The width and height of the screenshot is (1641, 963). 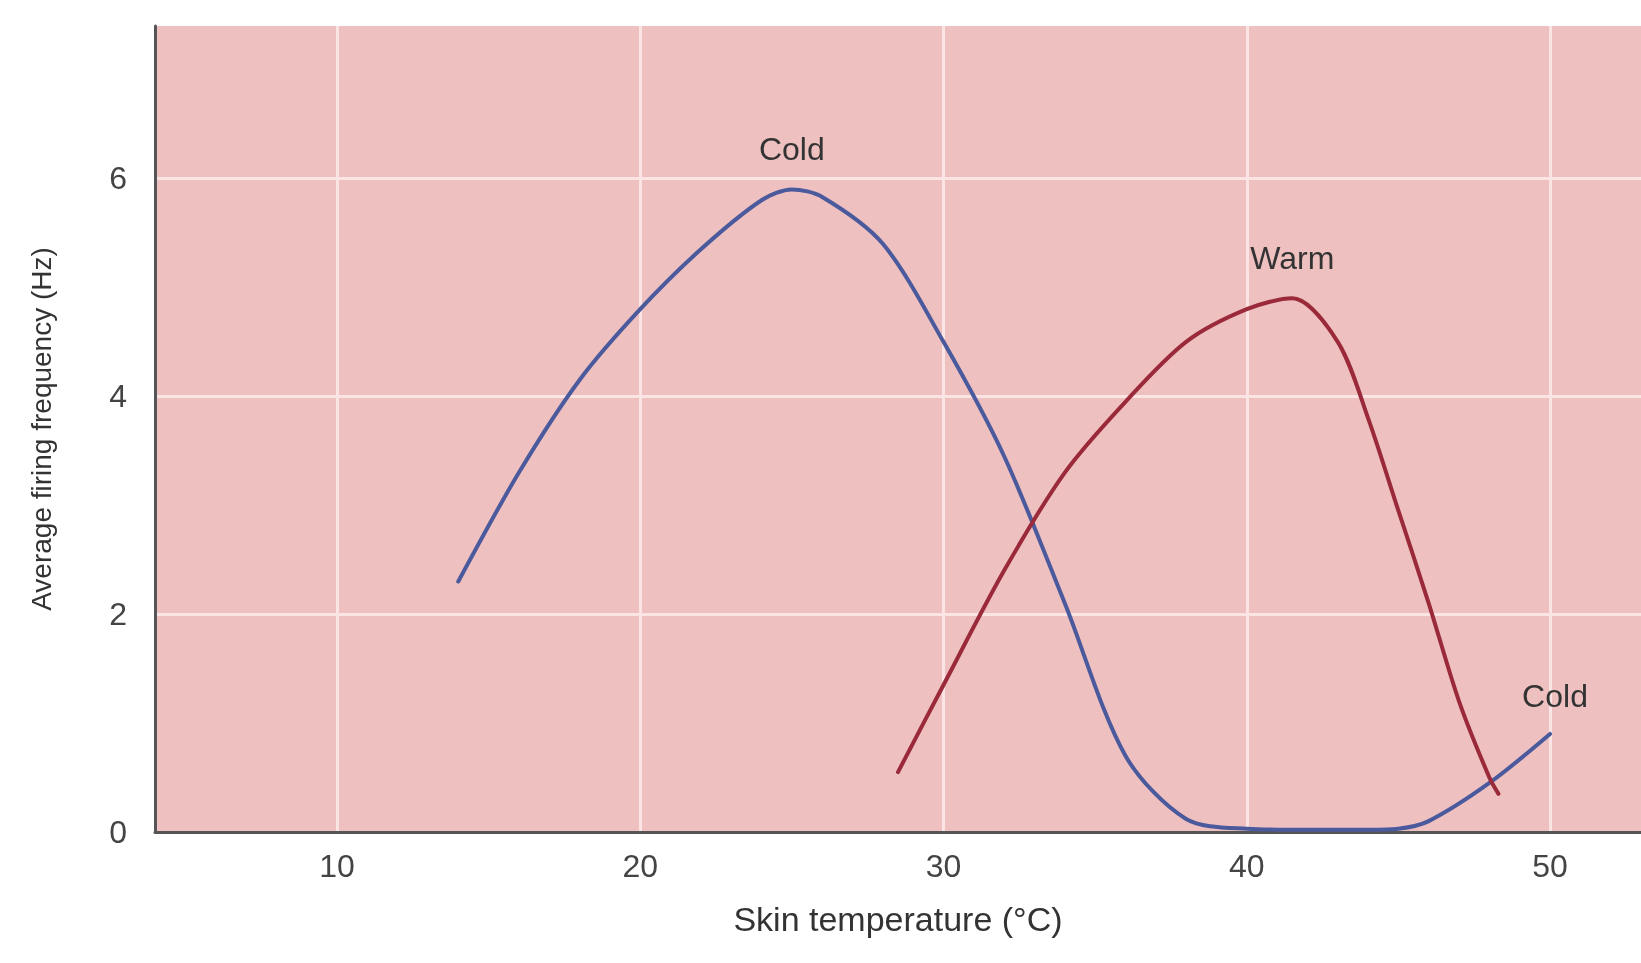 I want to click on series-label: Cold, so click(x=791, y=149).